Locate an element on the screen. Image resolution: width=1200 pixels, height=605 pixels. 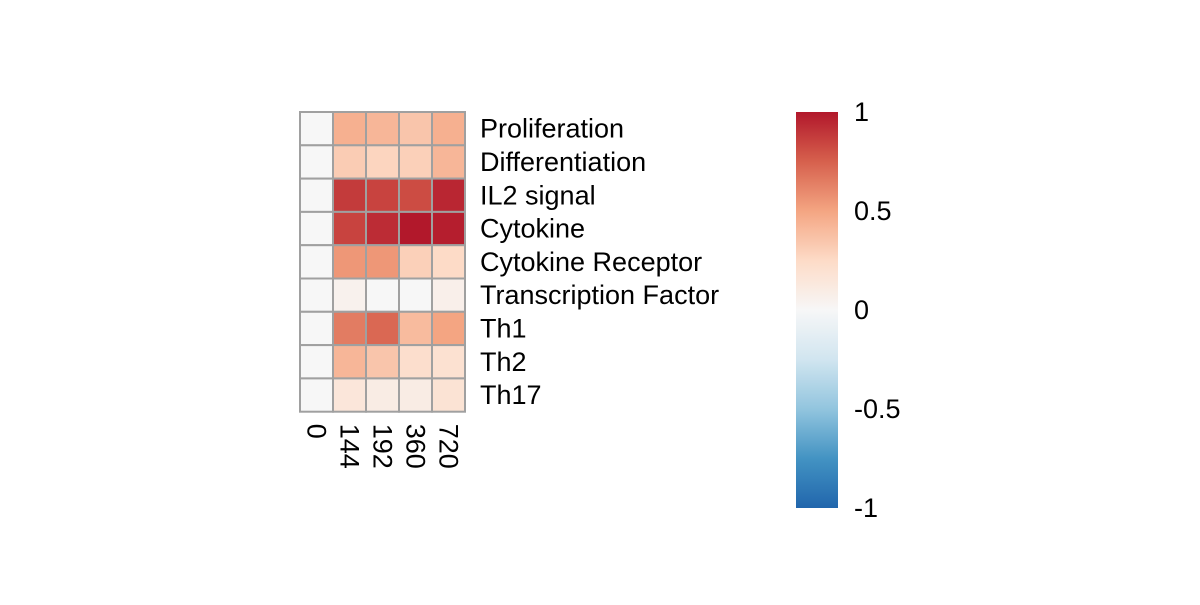
row-label: Cytokine is located at coordinates (532, 229).